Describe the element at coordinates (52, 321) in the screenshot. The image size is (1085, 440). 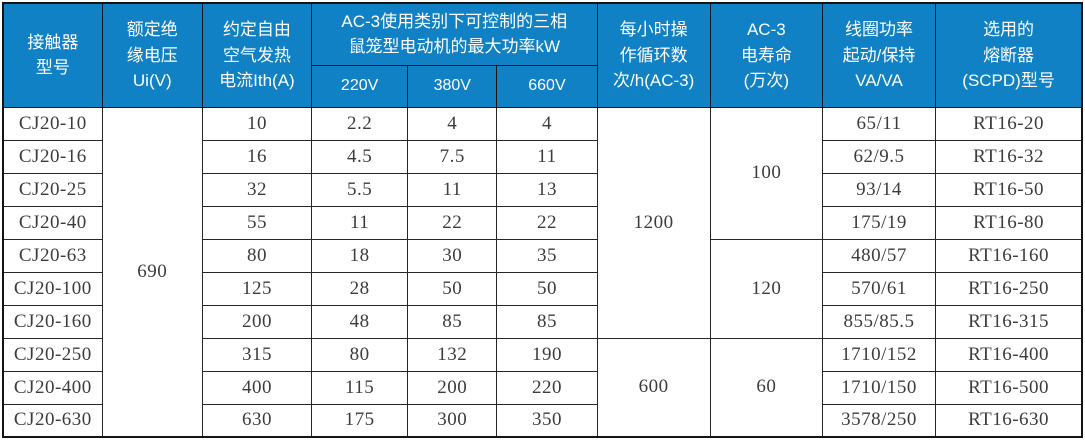
I see `cell-model: CJ20-160` at that location.